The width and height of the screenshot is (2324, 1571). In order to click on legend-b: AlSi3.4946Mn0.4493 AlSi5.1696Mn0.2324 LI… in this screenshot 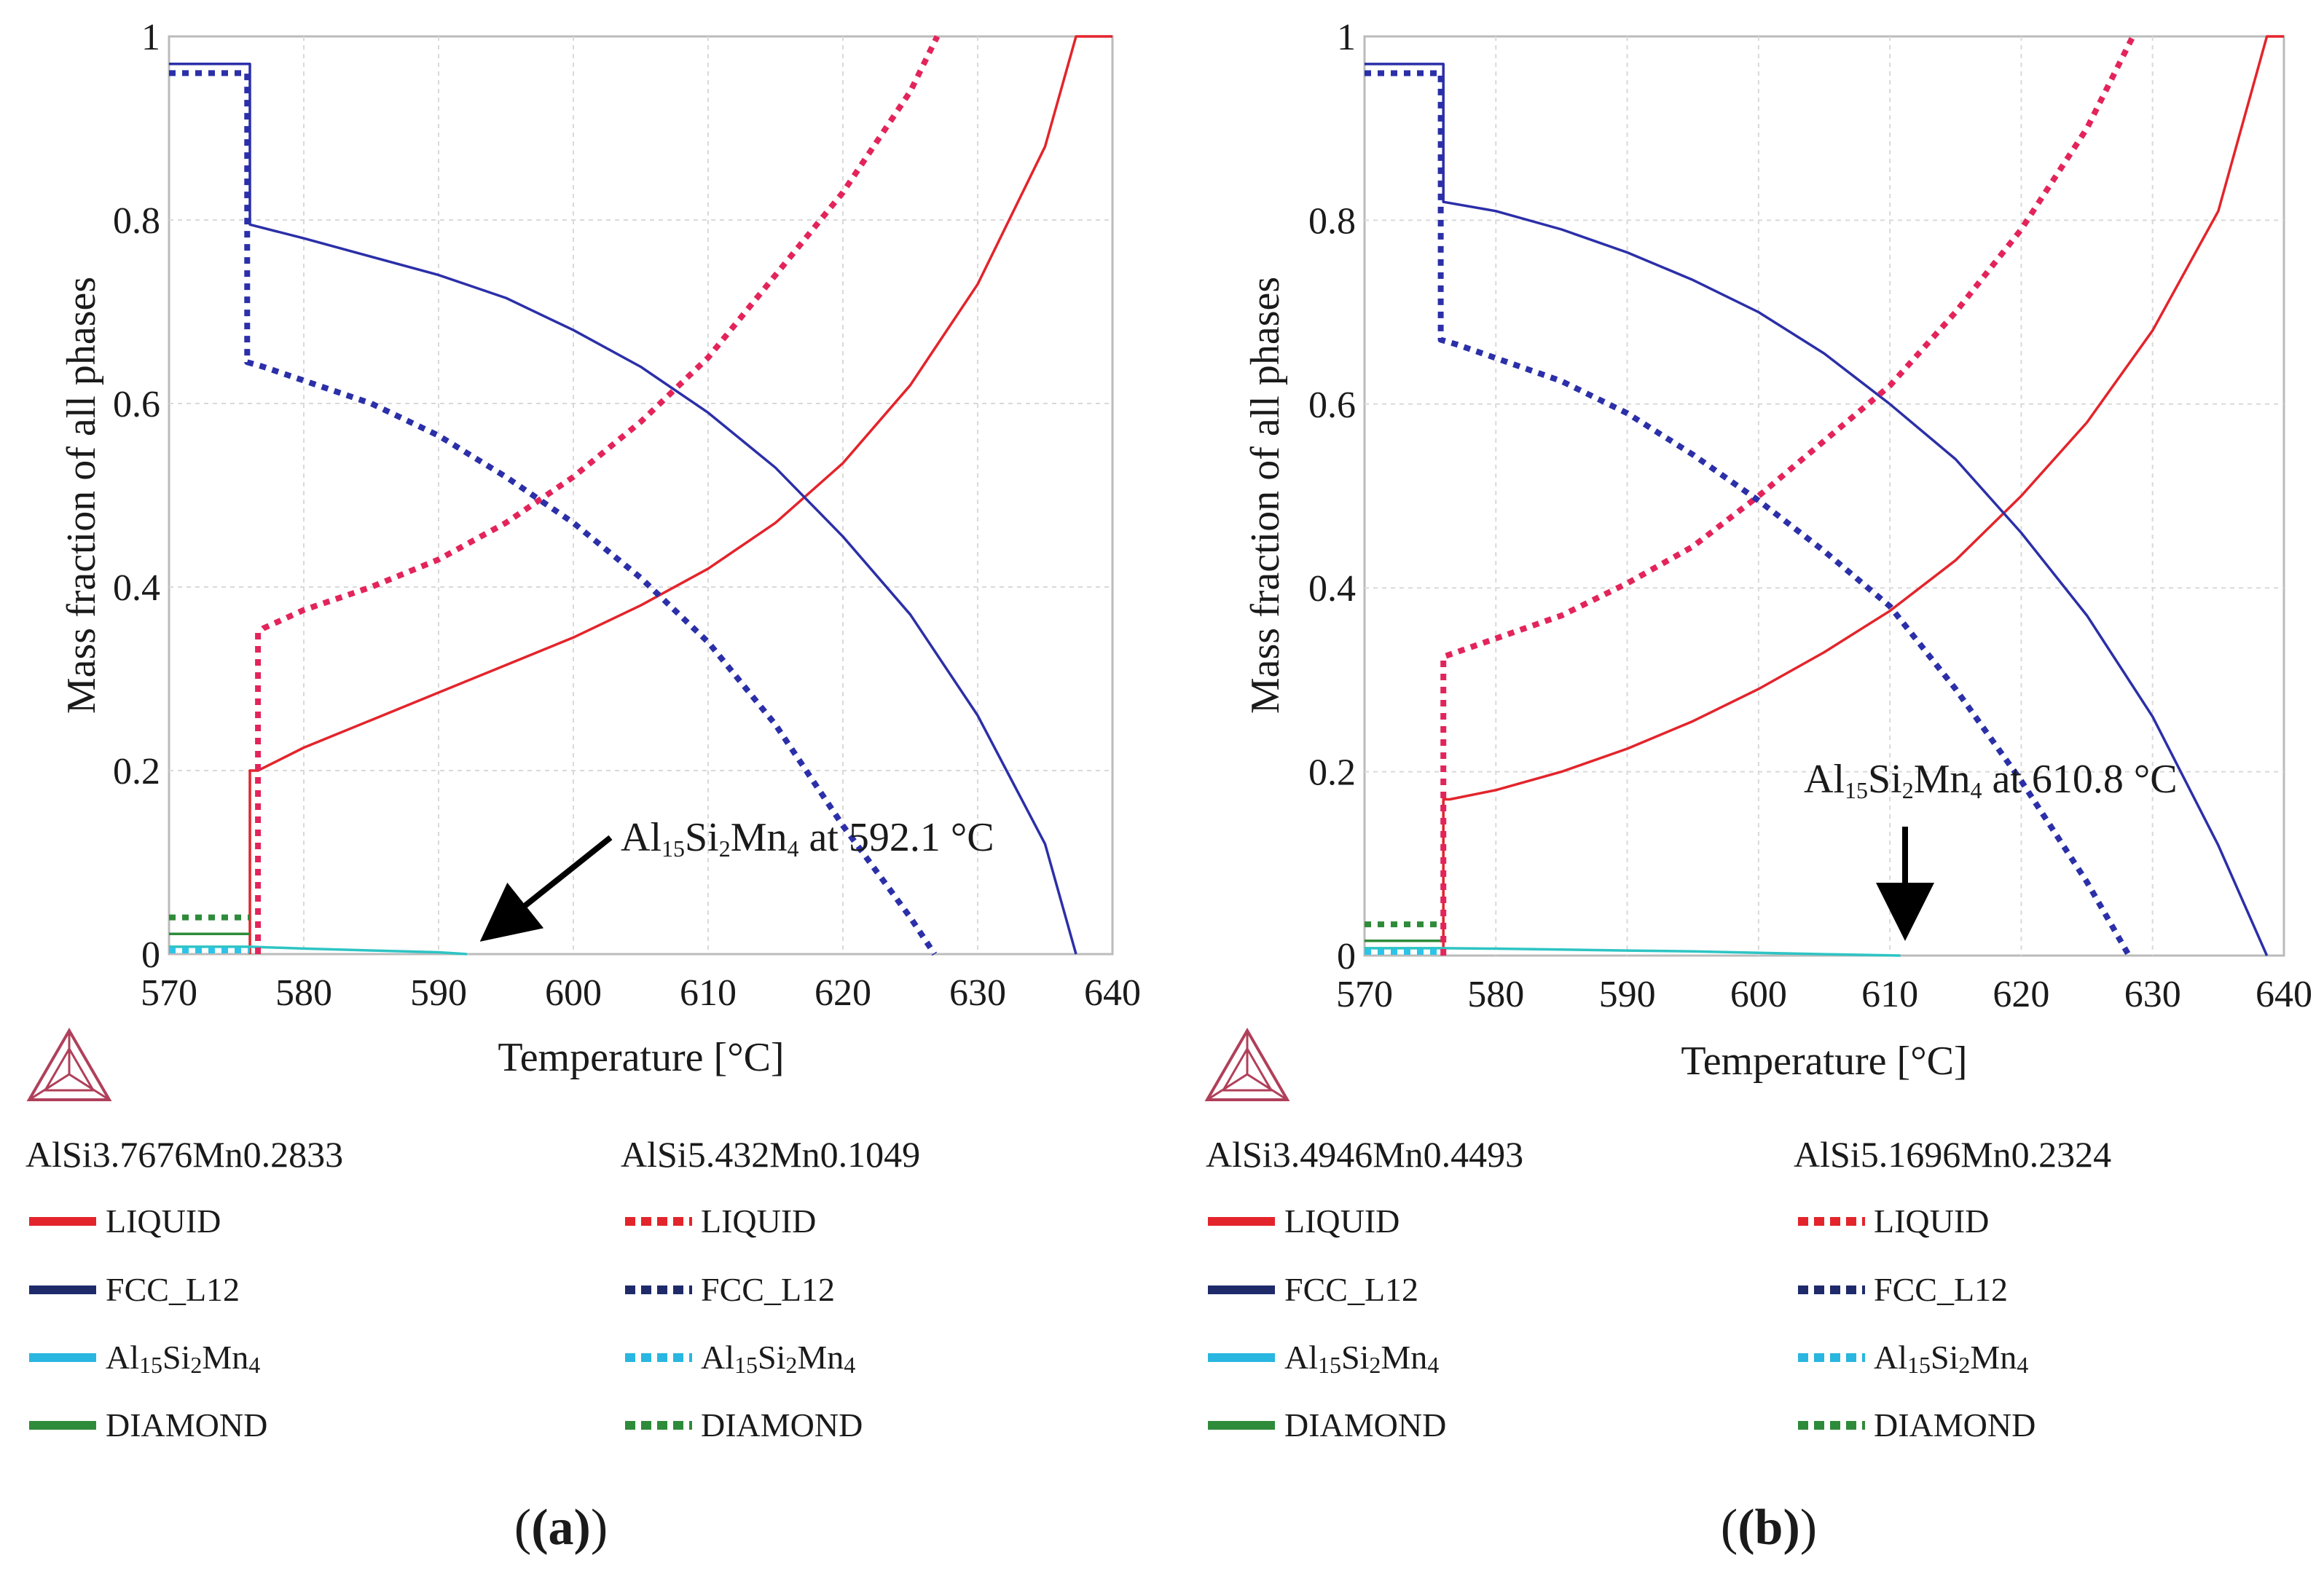, I will do `click(1658, 1289)`.